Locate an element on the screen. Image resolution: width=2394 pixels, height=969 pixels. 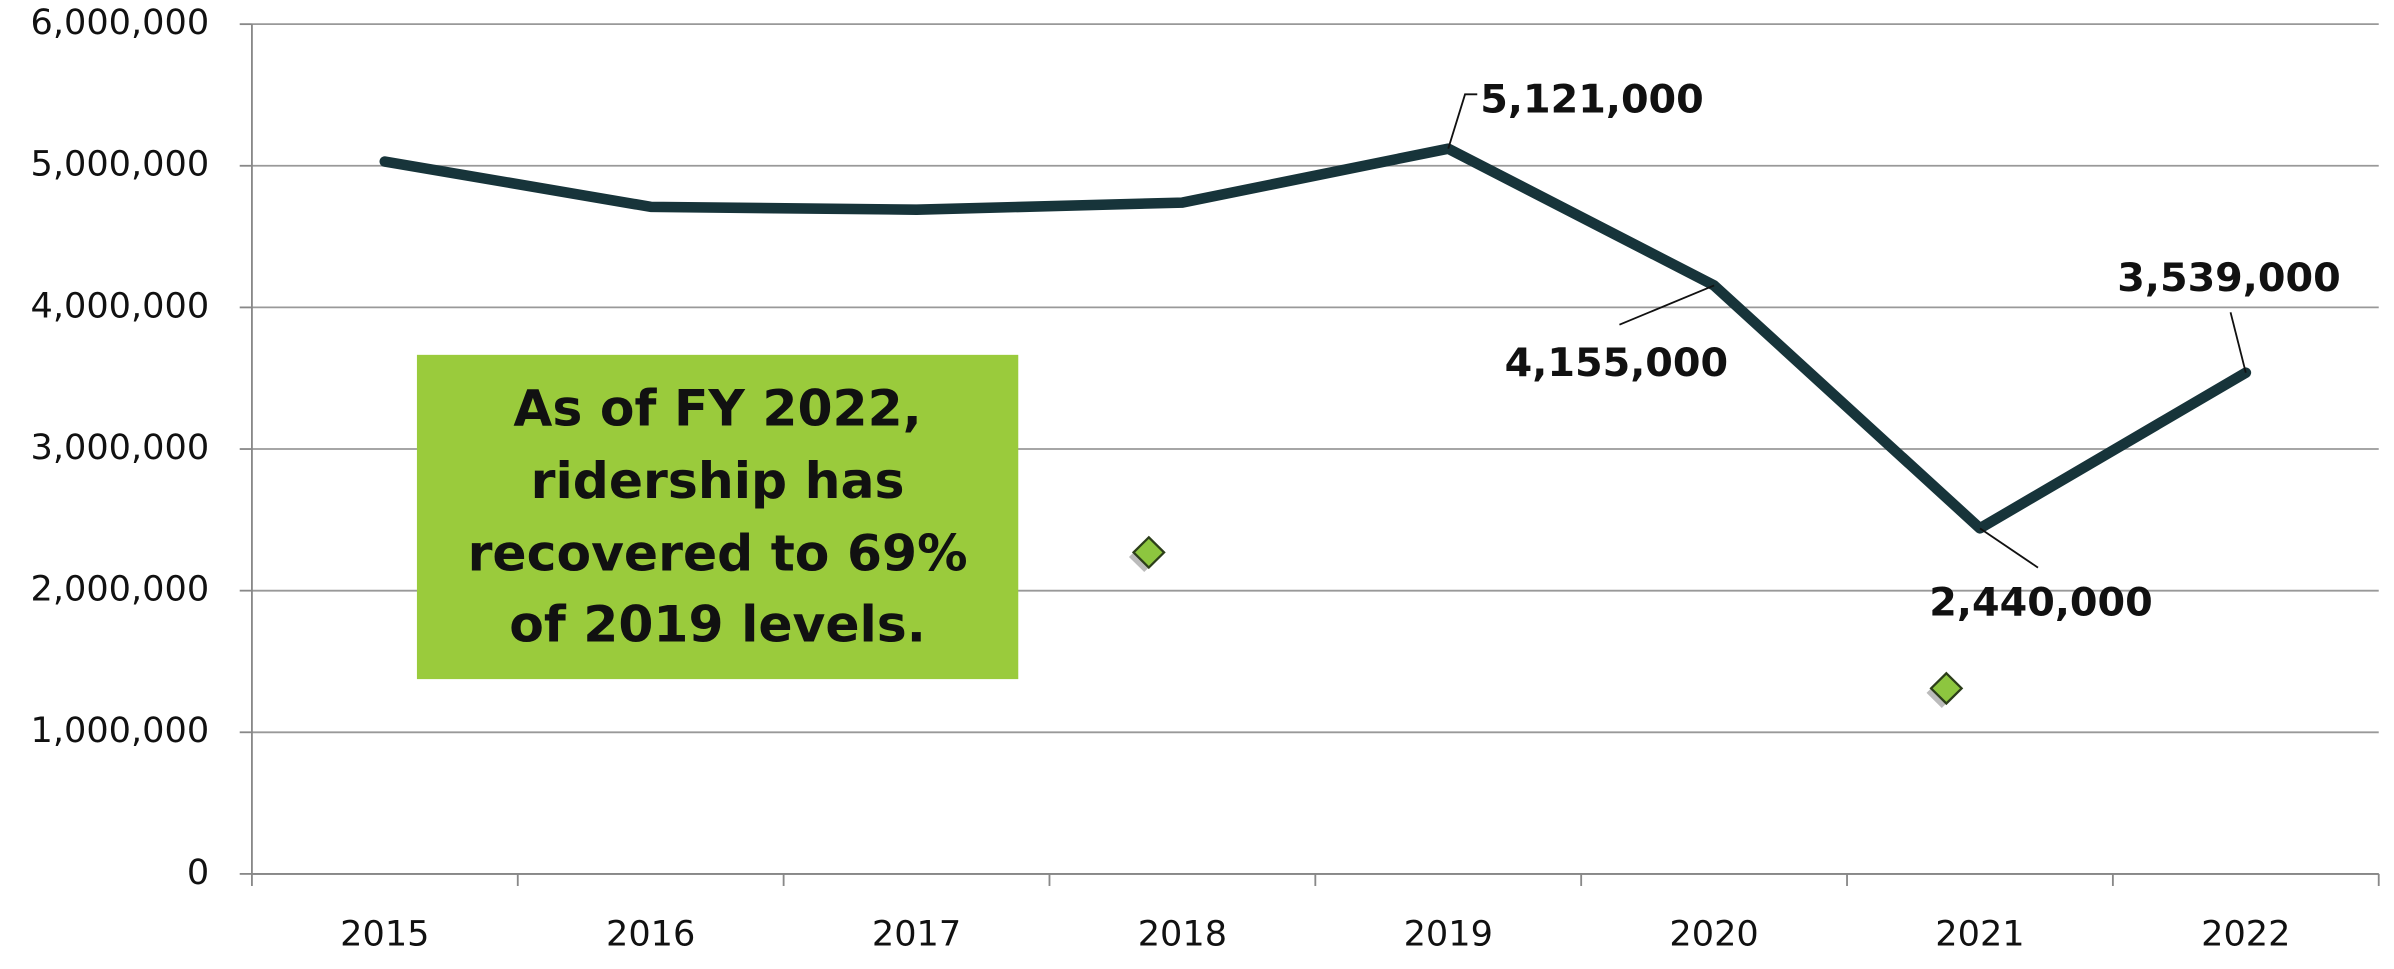
x-tick-label: 2017 is located at coordinates (916, 935).